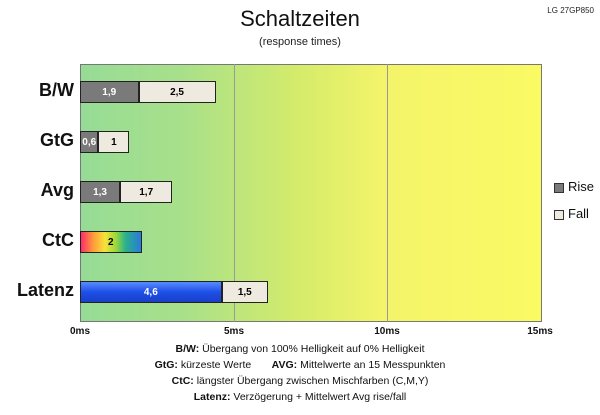 The height and width of the screenshot is (415, 600). Describe the element at coordinates (166, 365) in the screenshot. I see `note-gtg-key: GtG:` at that location.